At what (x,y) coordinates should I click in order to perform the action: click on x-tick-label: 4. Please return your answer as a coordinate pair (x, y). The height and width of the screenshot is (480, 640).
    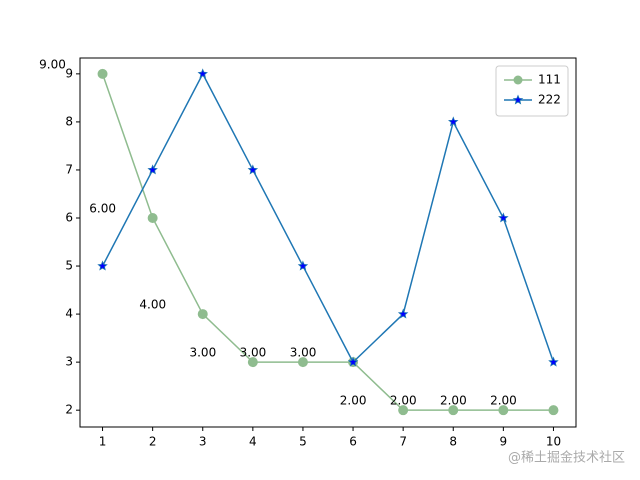
    Looking at the image, I should click on (253, 442).